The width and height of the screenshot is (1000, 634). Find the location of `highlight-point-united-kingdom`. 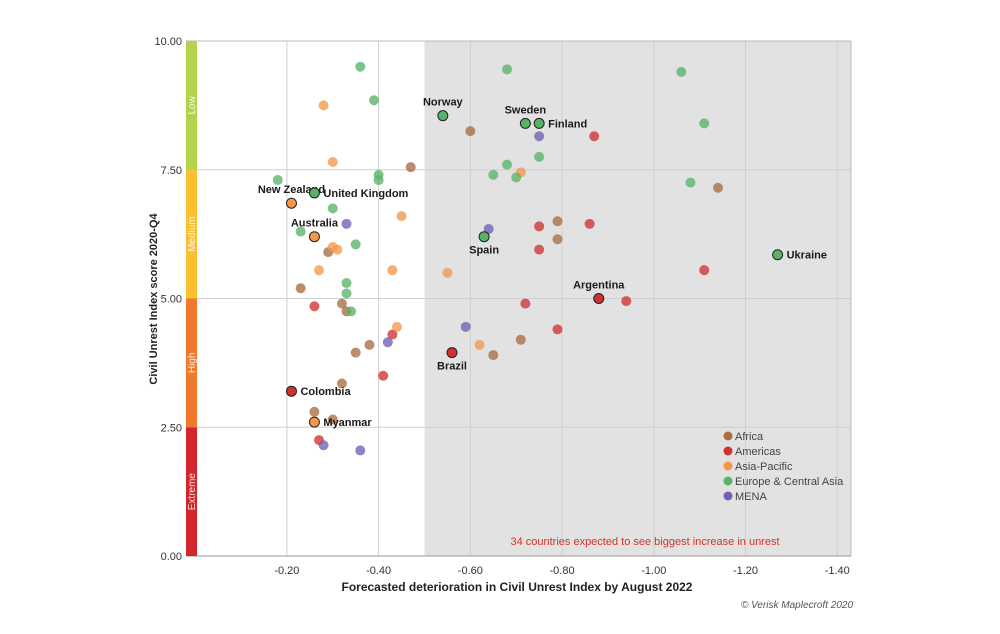

highlight-point-united-kingdom is located at coordinates (314, 193).